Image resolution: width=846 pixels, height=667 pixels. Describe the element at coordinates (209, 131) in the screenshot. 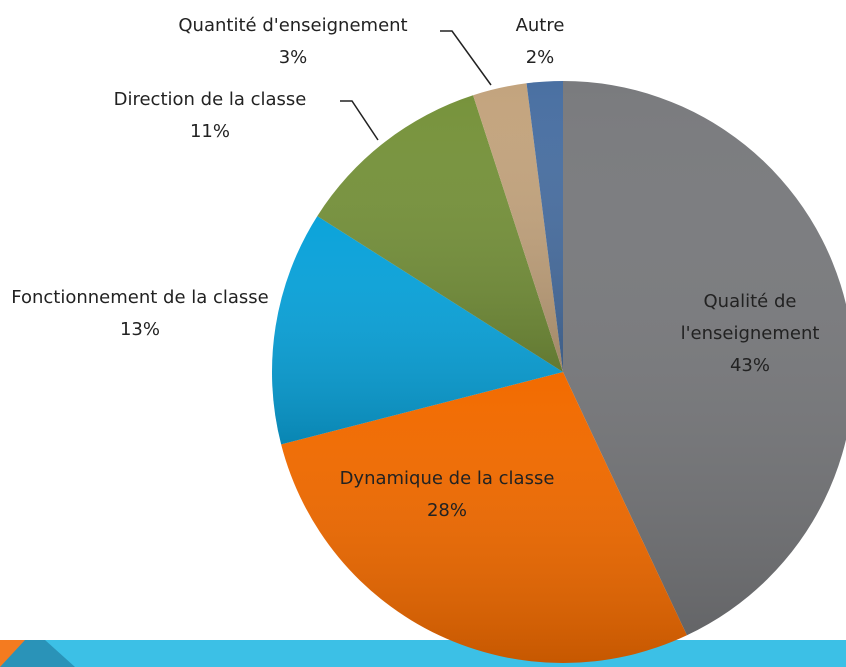

I see `value-label: 11%` at that location.